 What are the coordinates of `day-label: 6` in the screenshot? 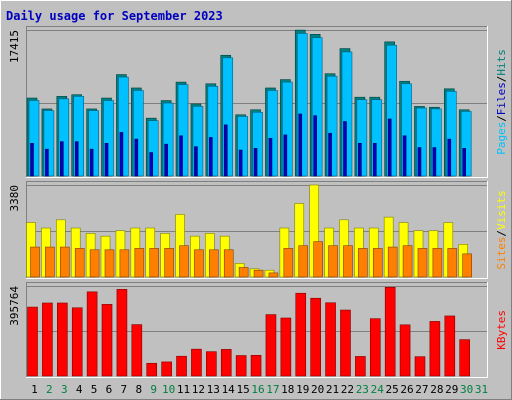 It's located at (109, 389).